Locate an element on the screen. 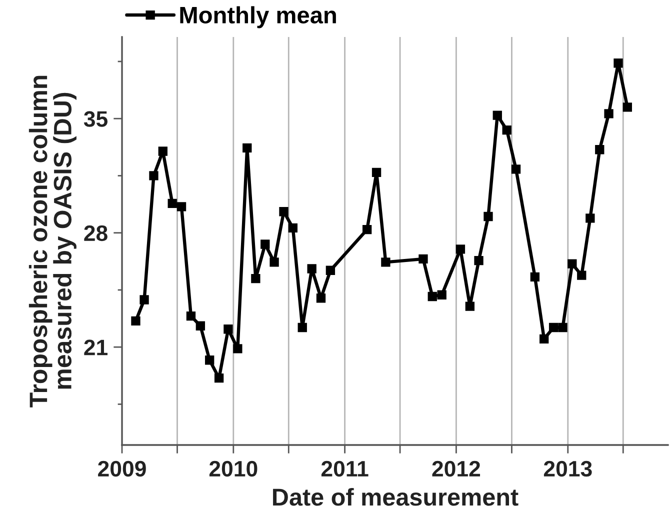 This screenshot has height=524, width=670. y-tick-label: 21 is located at coordinates (96, 348).